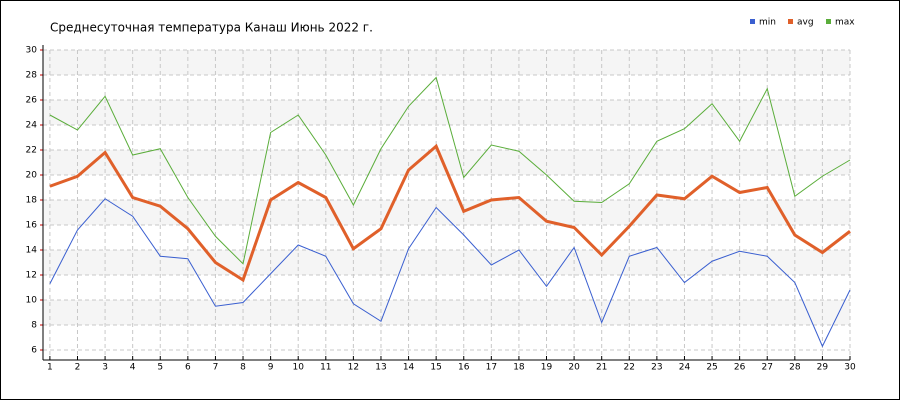 Image resolution: width=900 pixels, height=400 pixels. Describe the element at coordinates (32, 251) in the screenshot. I see `y-tick-label: 14` at that location.